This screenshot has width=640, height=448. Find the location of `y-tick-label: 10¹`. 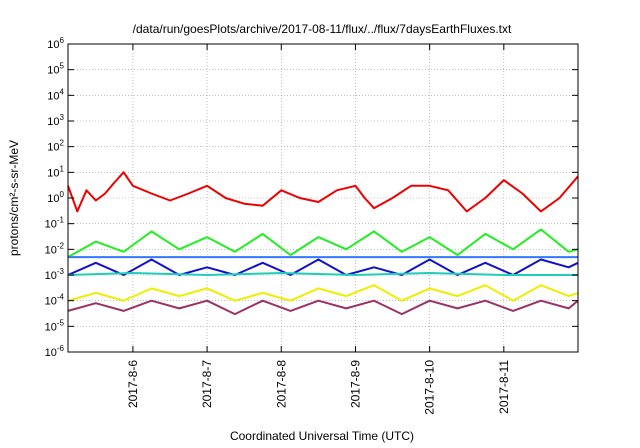

y-tick-label: 10¹ is located at coordinates (55, 171).